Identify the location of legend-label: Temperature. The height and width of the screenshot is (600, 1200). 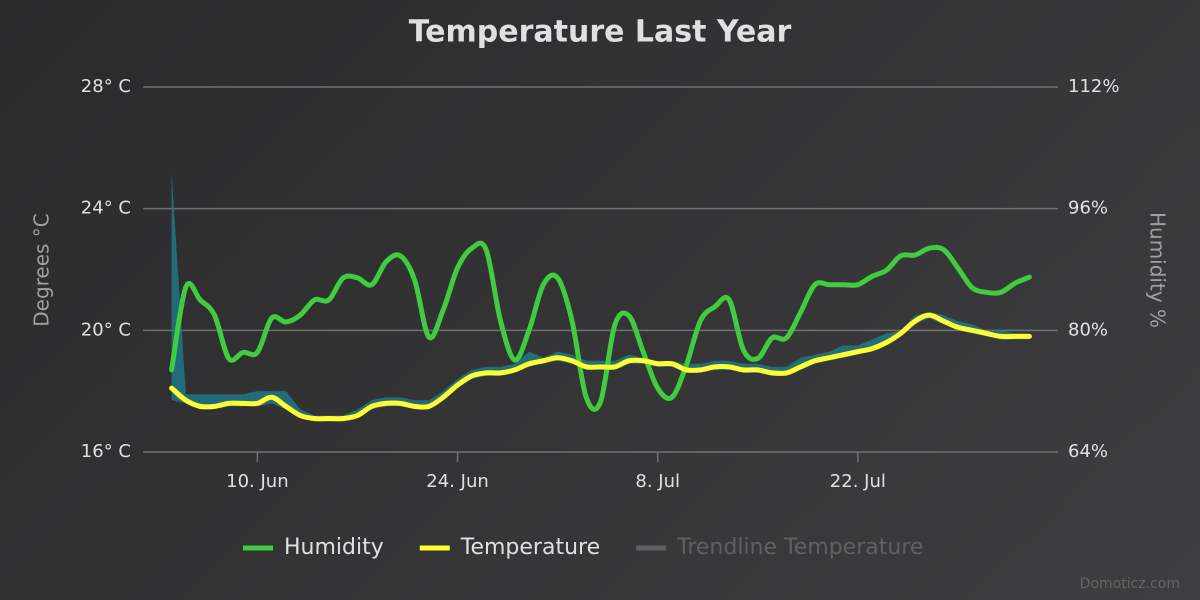
(530, 547).